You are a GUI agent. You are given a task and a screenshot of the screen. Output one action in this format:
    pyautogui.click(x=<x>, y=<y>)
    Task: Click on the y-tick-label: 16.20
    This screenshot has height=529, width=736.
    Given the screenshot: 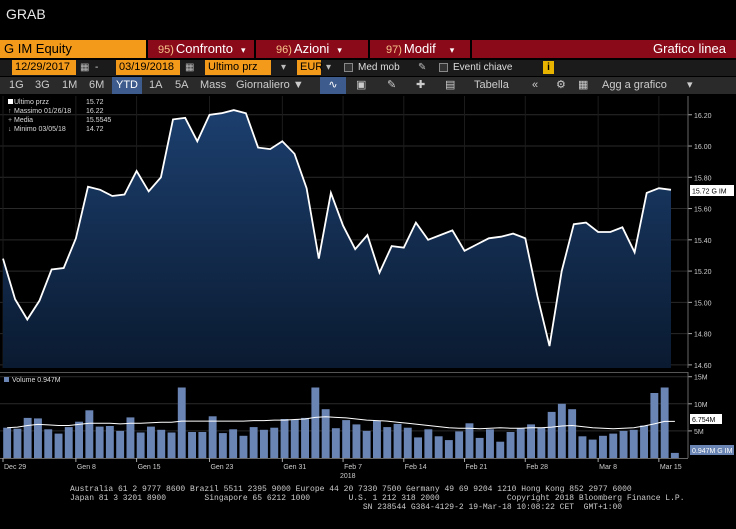 What is the action you would take?
    pyautogui.click(x=703, y=116)
    